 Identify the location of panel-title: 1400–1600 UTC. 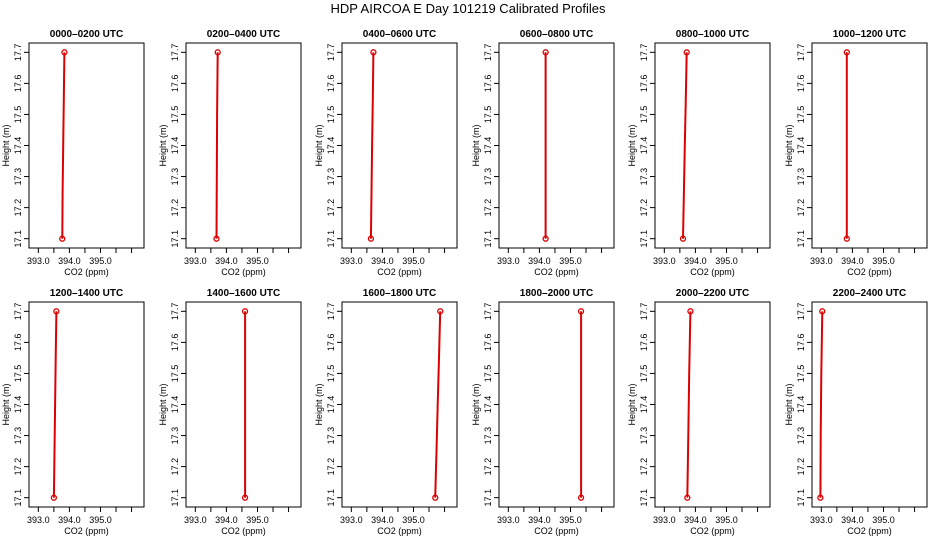
(243, 293).